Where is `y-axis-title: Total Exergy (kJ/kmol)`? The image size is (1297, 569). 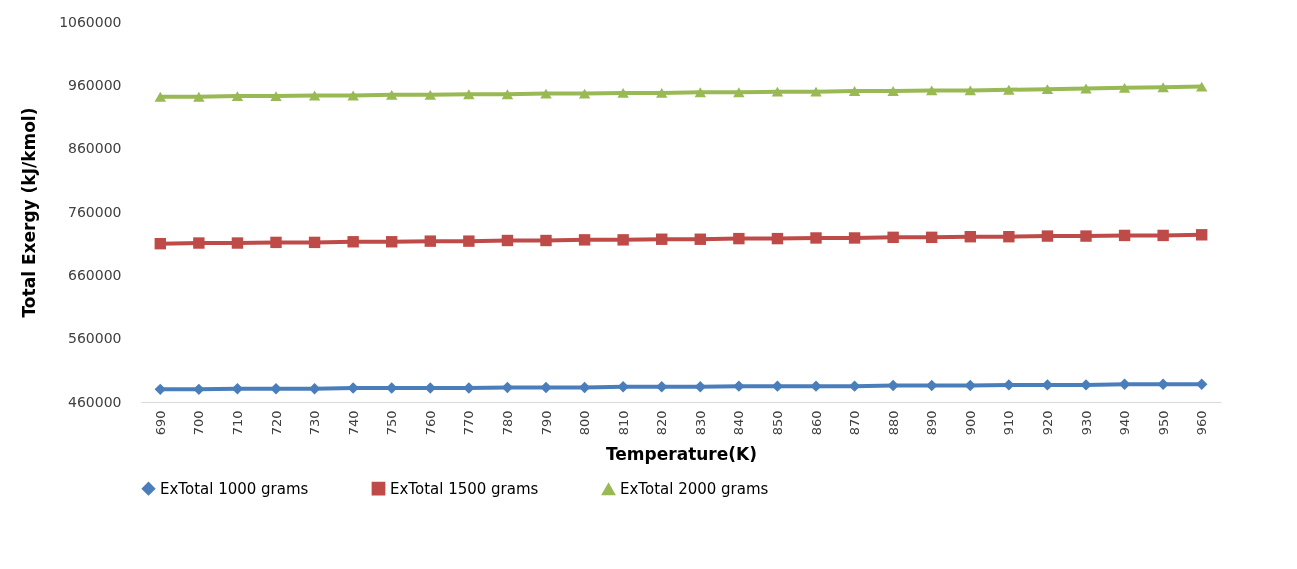
y-axis-title: Total Exergy (kJ/kmol) is located at coordinates (29, 212).